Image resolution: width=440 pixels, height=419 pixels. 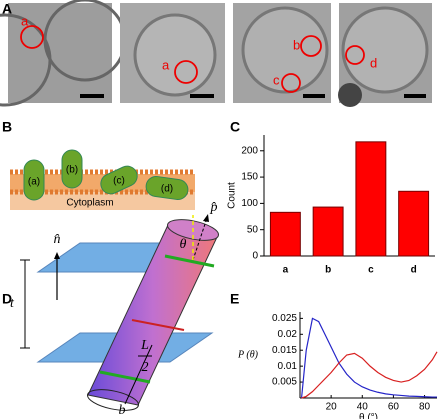 I want to click on particle-label: d, so click(x=373, y=62).